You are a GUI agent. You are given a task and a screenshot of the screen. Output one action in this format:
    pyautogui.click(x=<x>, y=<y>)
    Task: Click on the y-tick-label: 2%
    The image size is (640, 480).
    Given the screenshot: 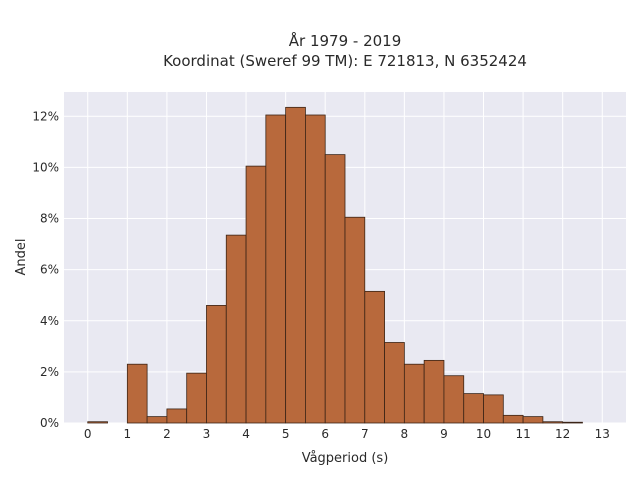 What is the action you would take?
    pyautogui.click(x=49, y=372)
    